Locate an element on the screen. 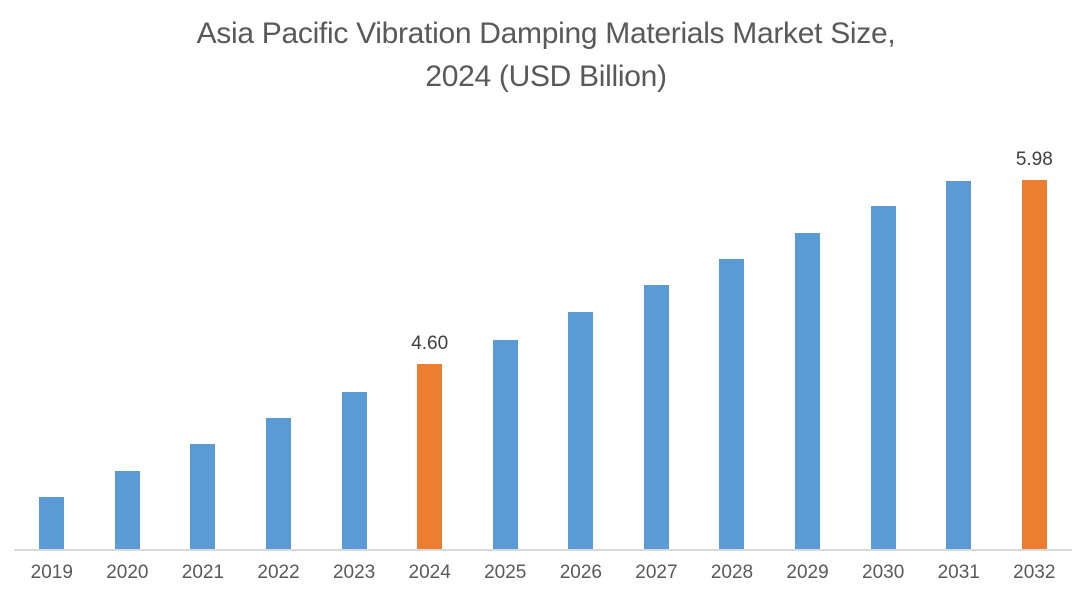 The width and height of the screenshot is (1092, 600). bar-column-2032: 5.98 is located at coordinates (1035, 349).